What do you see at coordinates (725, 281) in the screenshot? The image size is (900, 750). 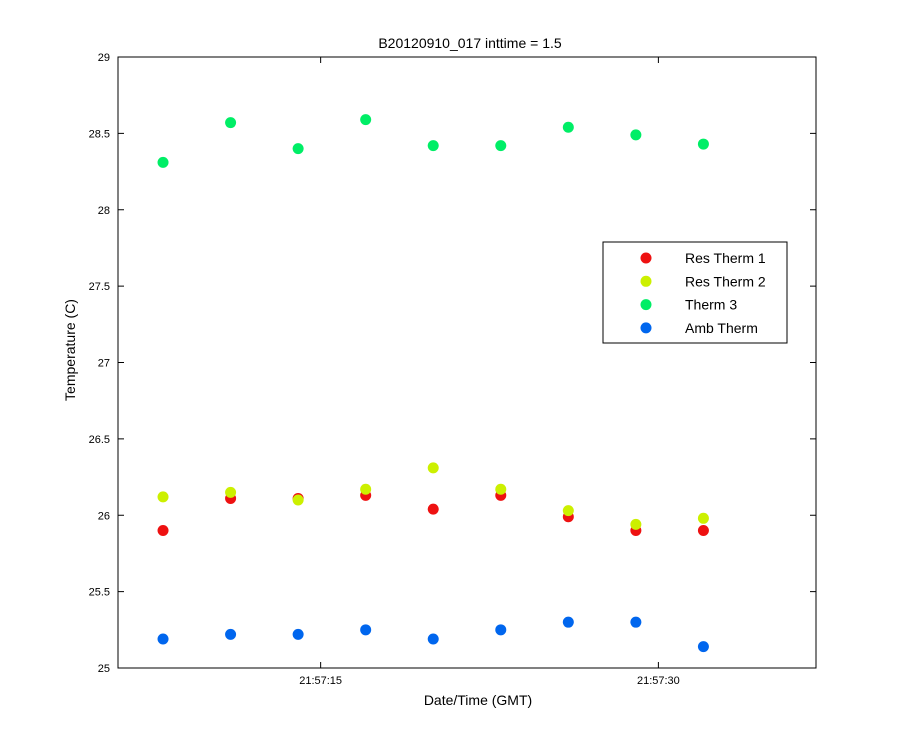 I see `legend-label-res-therm-2: Res Therm 2` at bounding box center [725, 281].